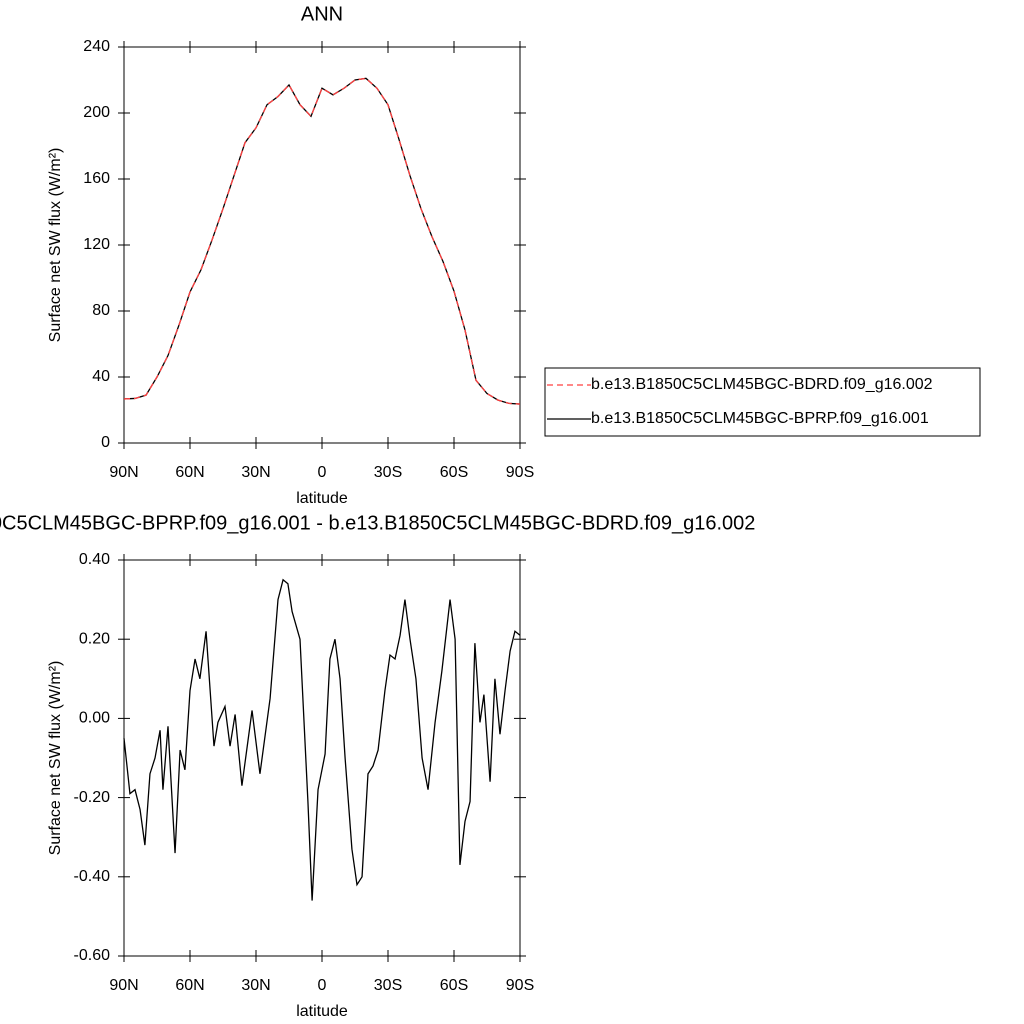 Image resolution: width=1024 pixels, height=1024 pixels. I want to click on y-tick-label: 120, so click(96, 244).